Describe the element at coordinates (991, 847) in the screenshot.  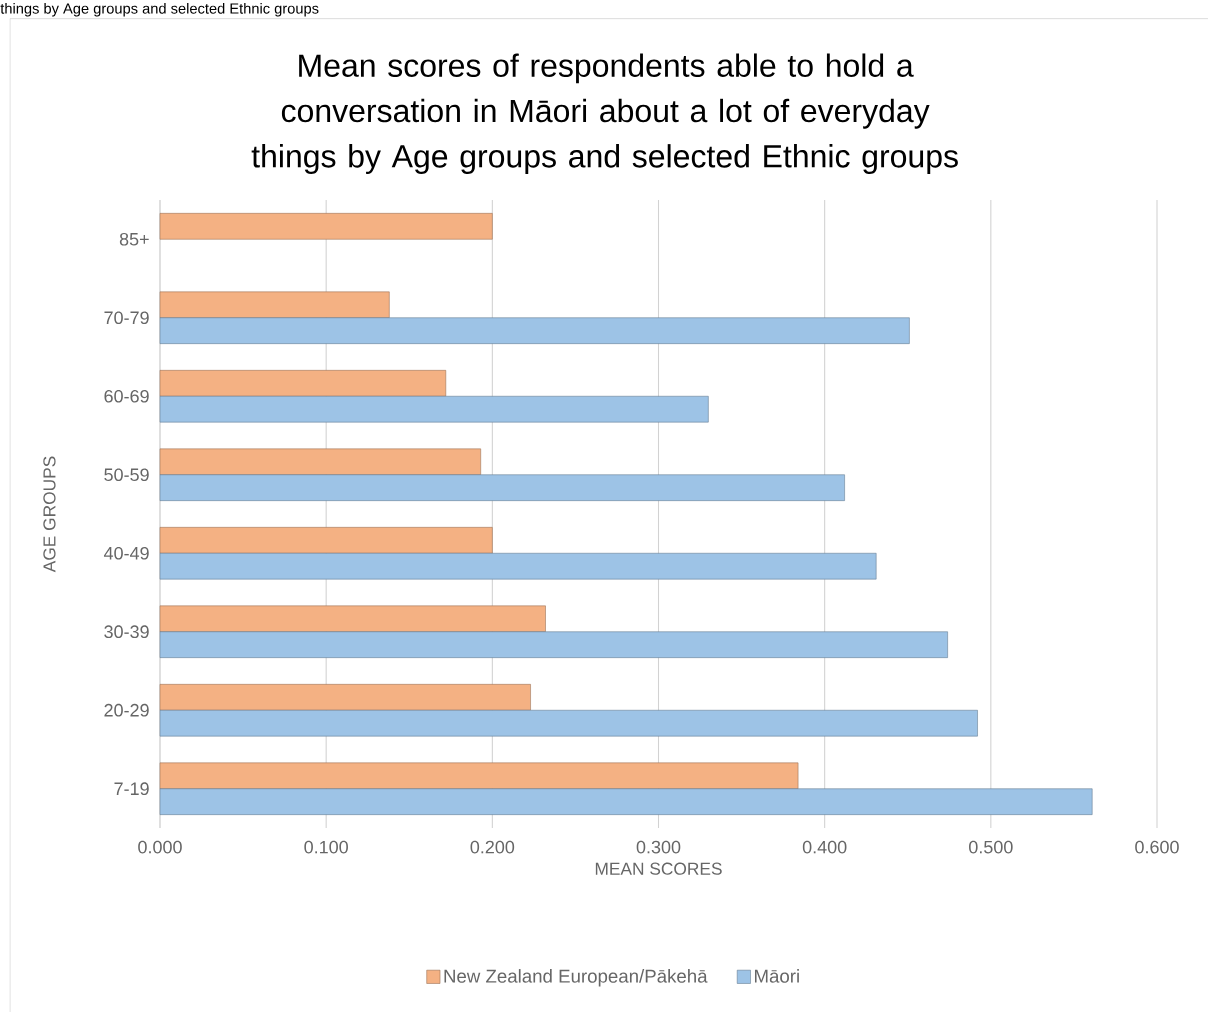
I see `x-tick-label: 0.500` at that location.